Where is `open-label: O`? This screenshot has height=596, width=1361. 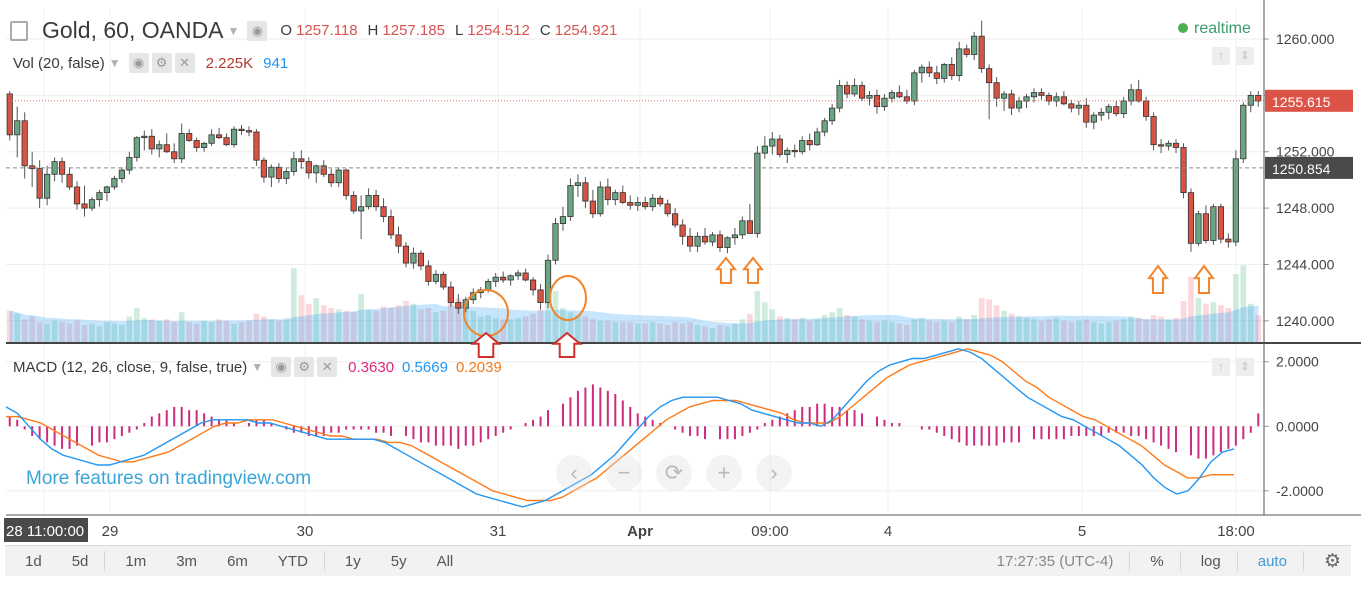
open-label: O is located at coordinates (286, 30).